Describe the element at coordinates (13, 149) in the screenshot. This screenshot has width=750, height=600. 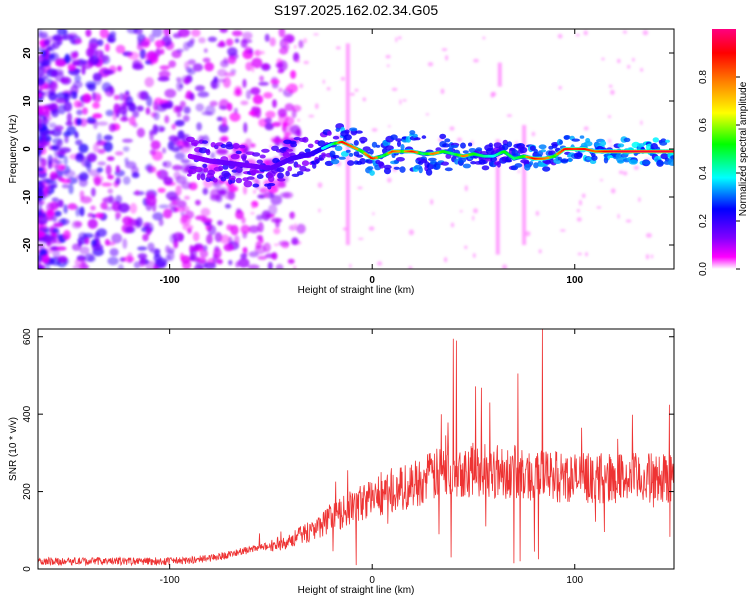
I see `spectrogram-y-axis-label: Frequency (Hz)` at that location.